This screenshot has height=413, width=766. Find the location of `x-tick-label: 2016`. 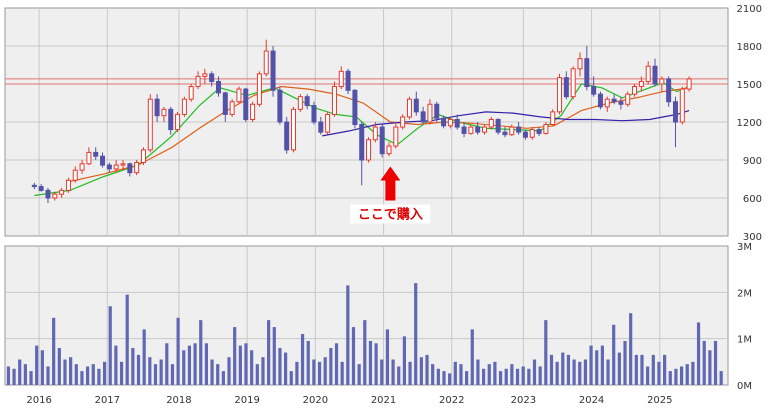

x-tick-label: 2016 is located at coordinates (38, 400).